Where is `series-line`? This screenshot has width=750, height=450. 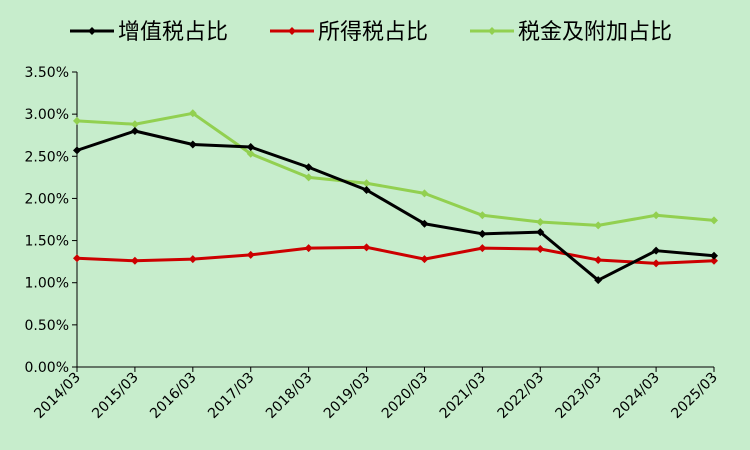 series-line is located at coordinates (395, 255).